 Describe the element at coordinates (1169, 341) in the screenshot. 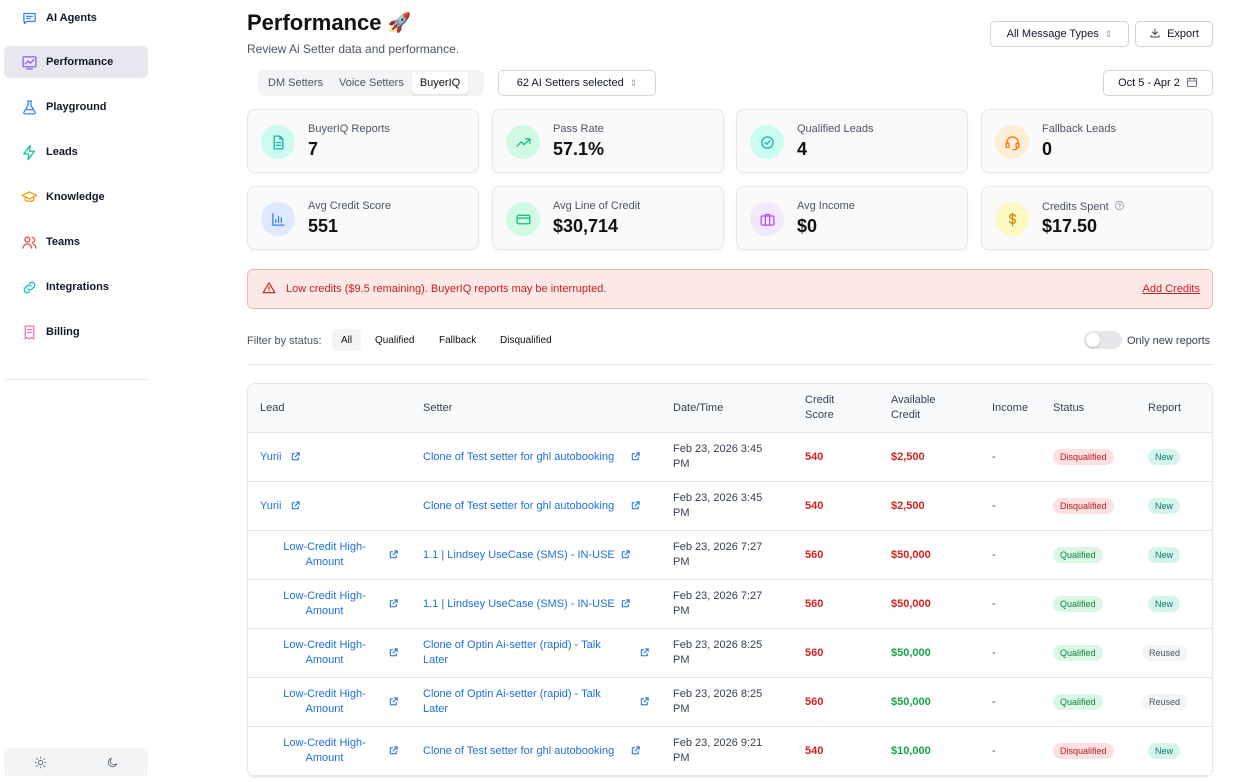

I see `only-new-reports-label: Only new reports` at that location.